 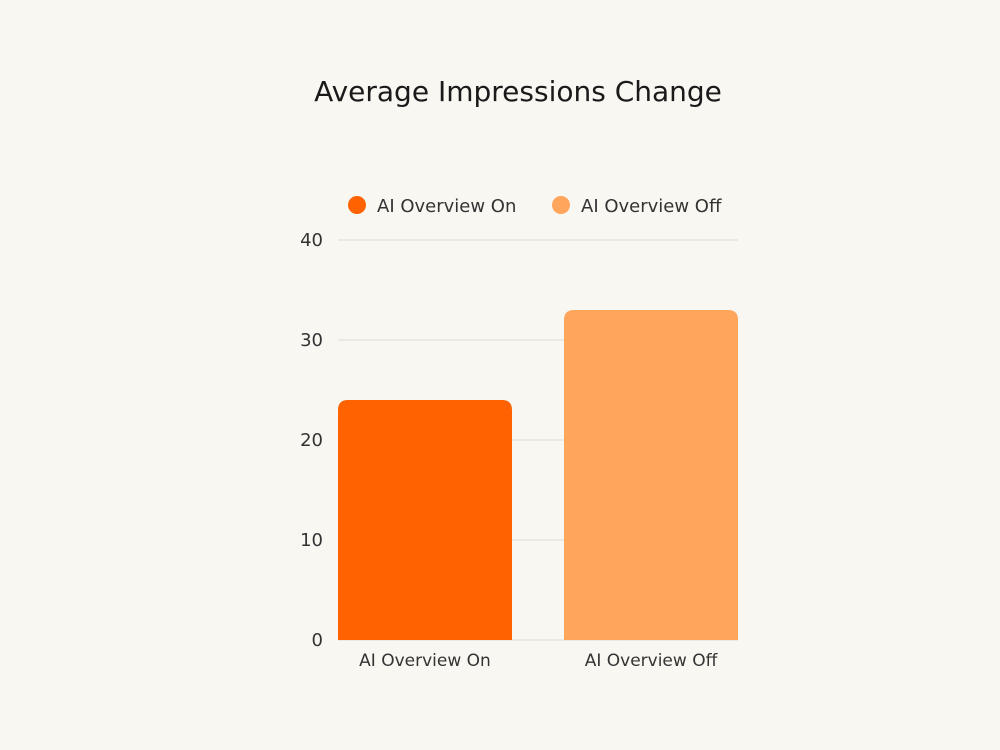 What do you see at coordinates (317, 640) in the screenshot?
I see `y-tick-label: 0` at bounding box center [317, 640].